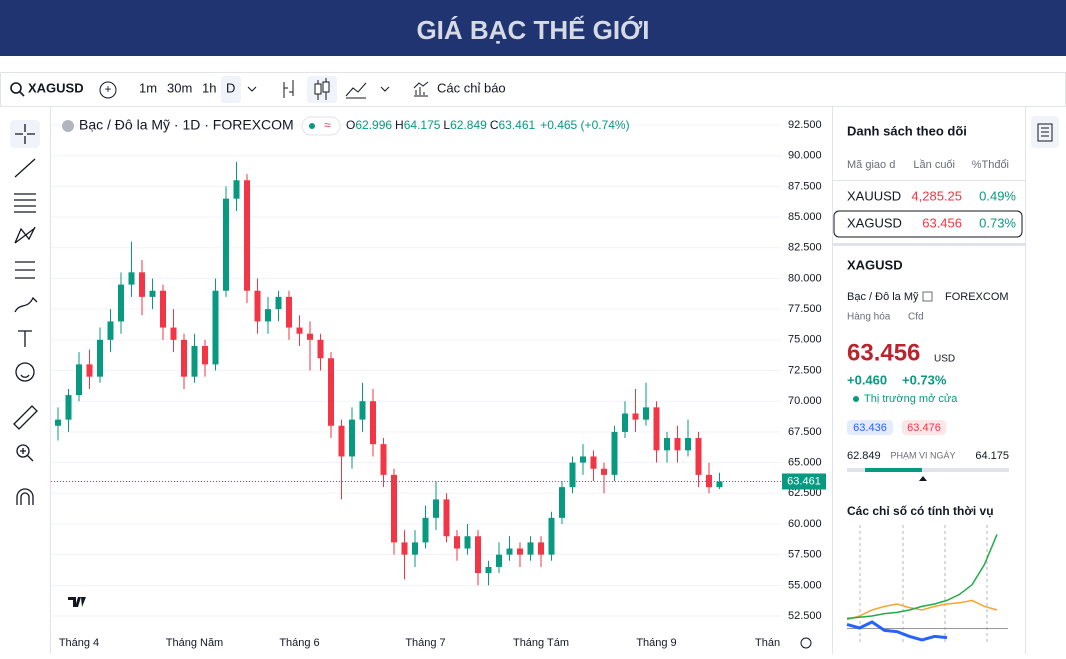  What do you see at coordinates (928, 470) in the screenshot?
I see `range-track` at bounding box center [928, 470].